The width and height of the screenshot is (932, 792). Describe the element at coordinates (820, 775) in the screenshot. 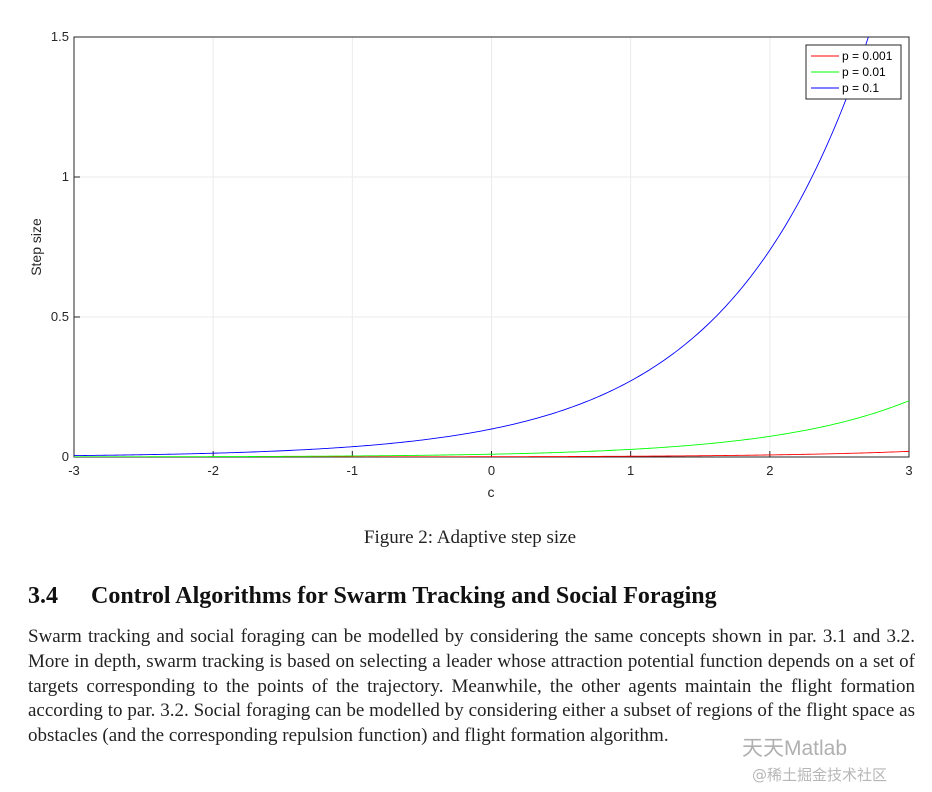

I see `watermark-sub: @稀土掘金技术社区` at that location.